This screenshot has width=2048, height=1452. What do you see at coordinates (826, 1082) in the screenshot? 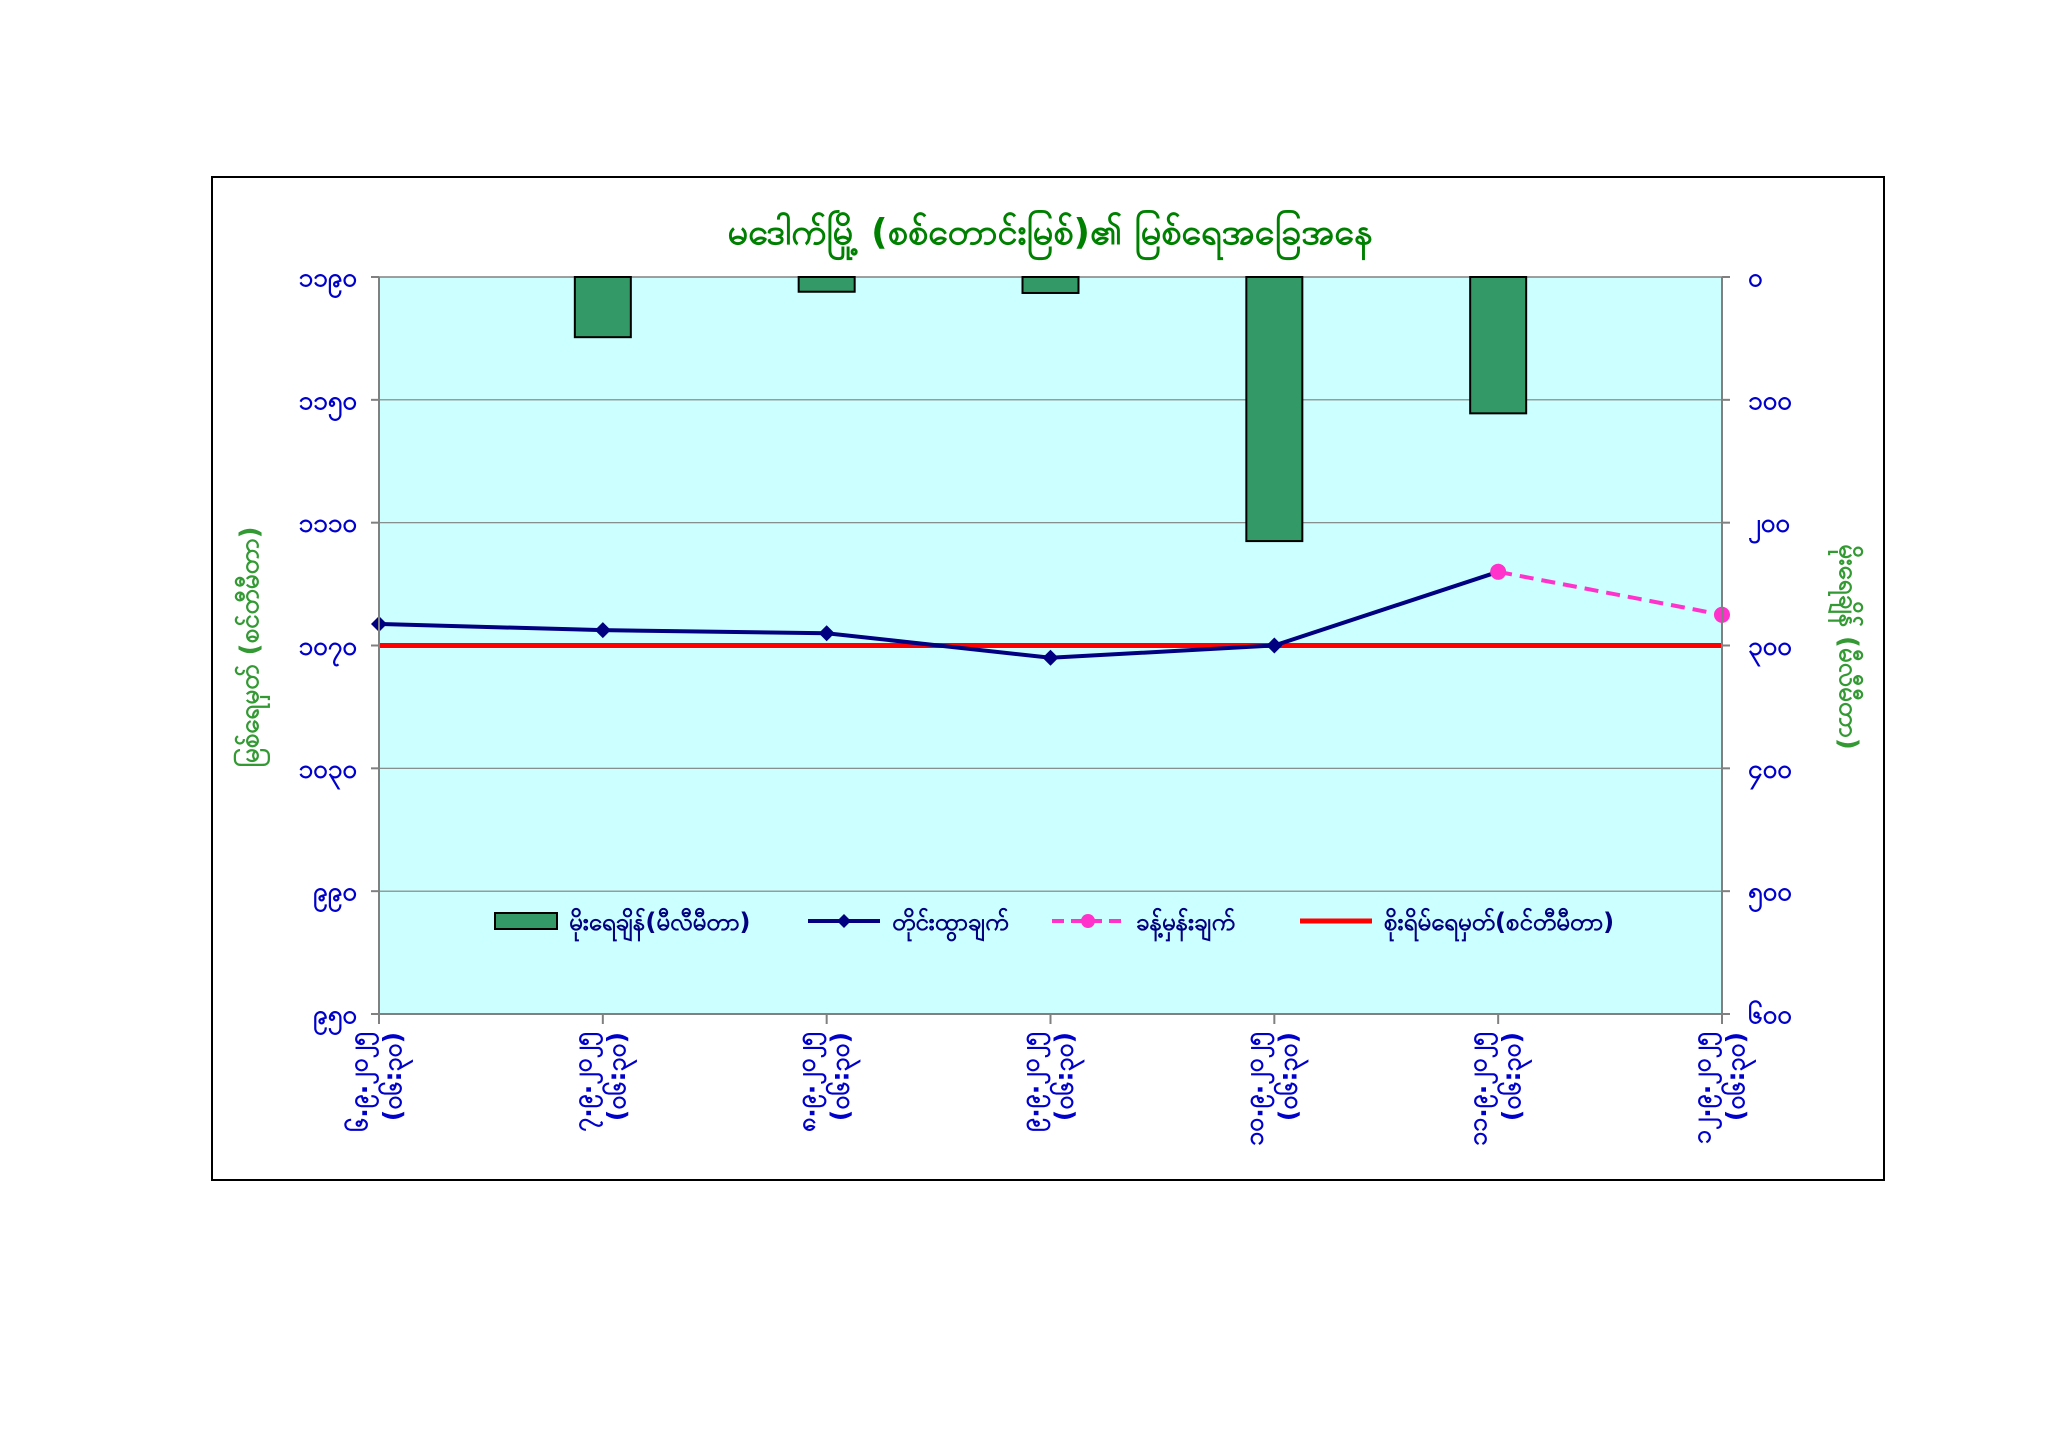
I see `x-tick-label: ၈.၉.၂၀၂၅ (၀၆:၃၀)` at bounding box center [826, 1082].